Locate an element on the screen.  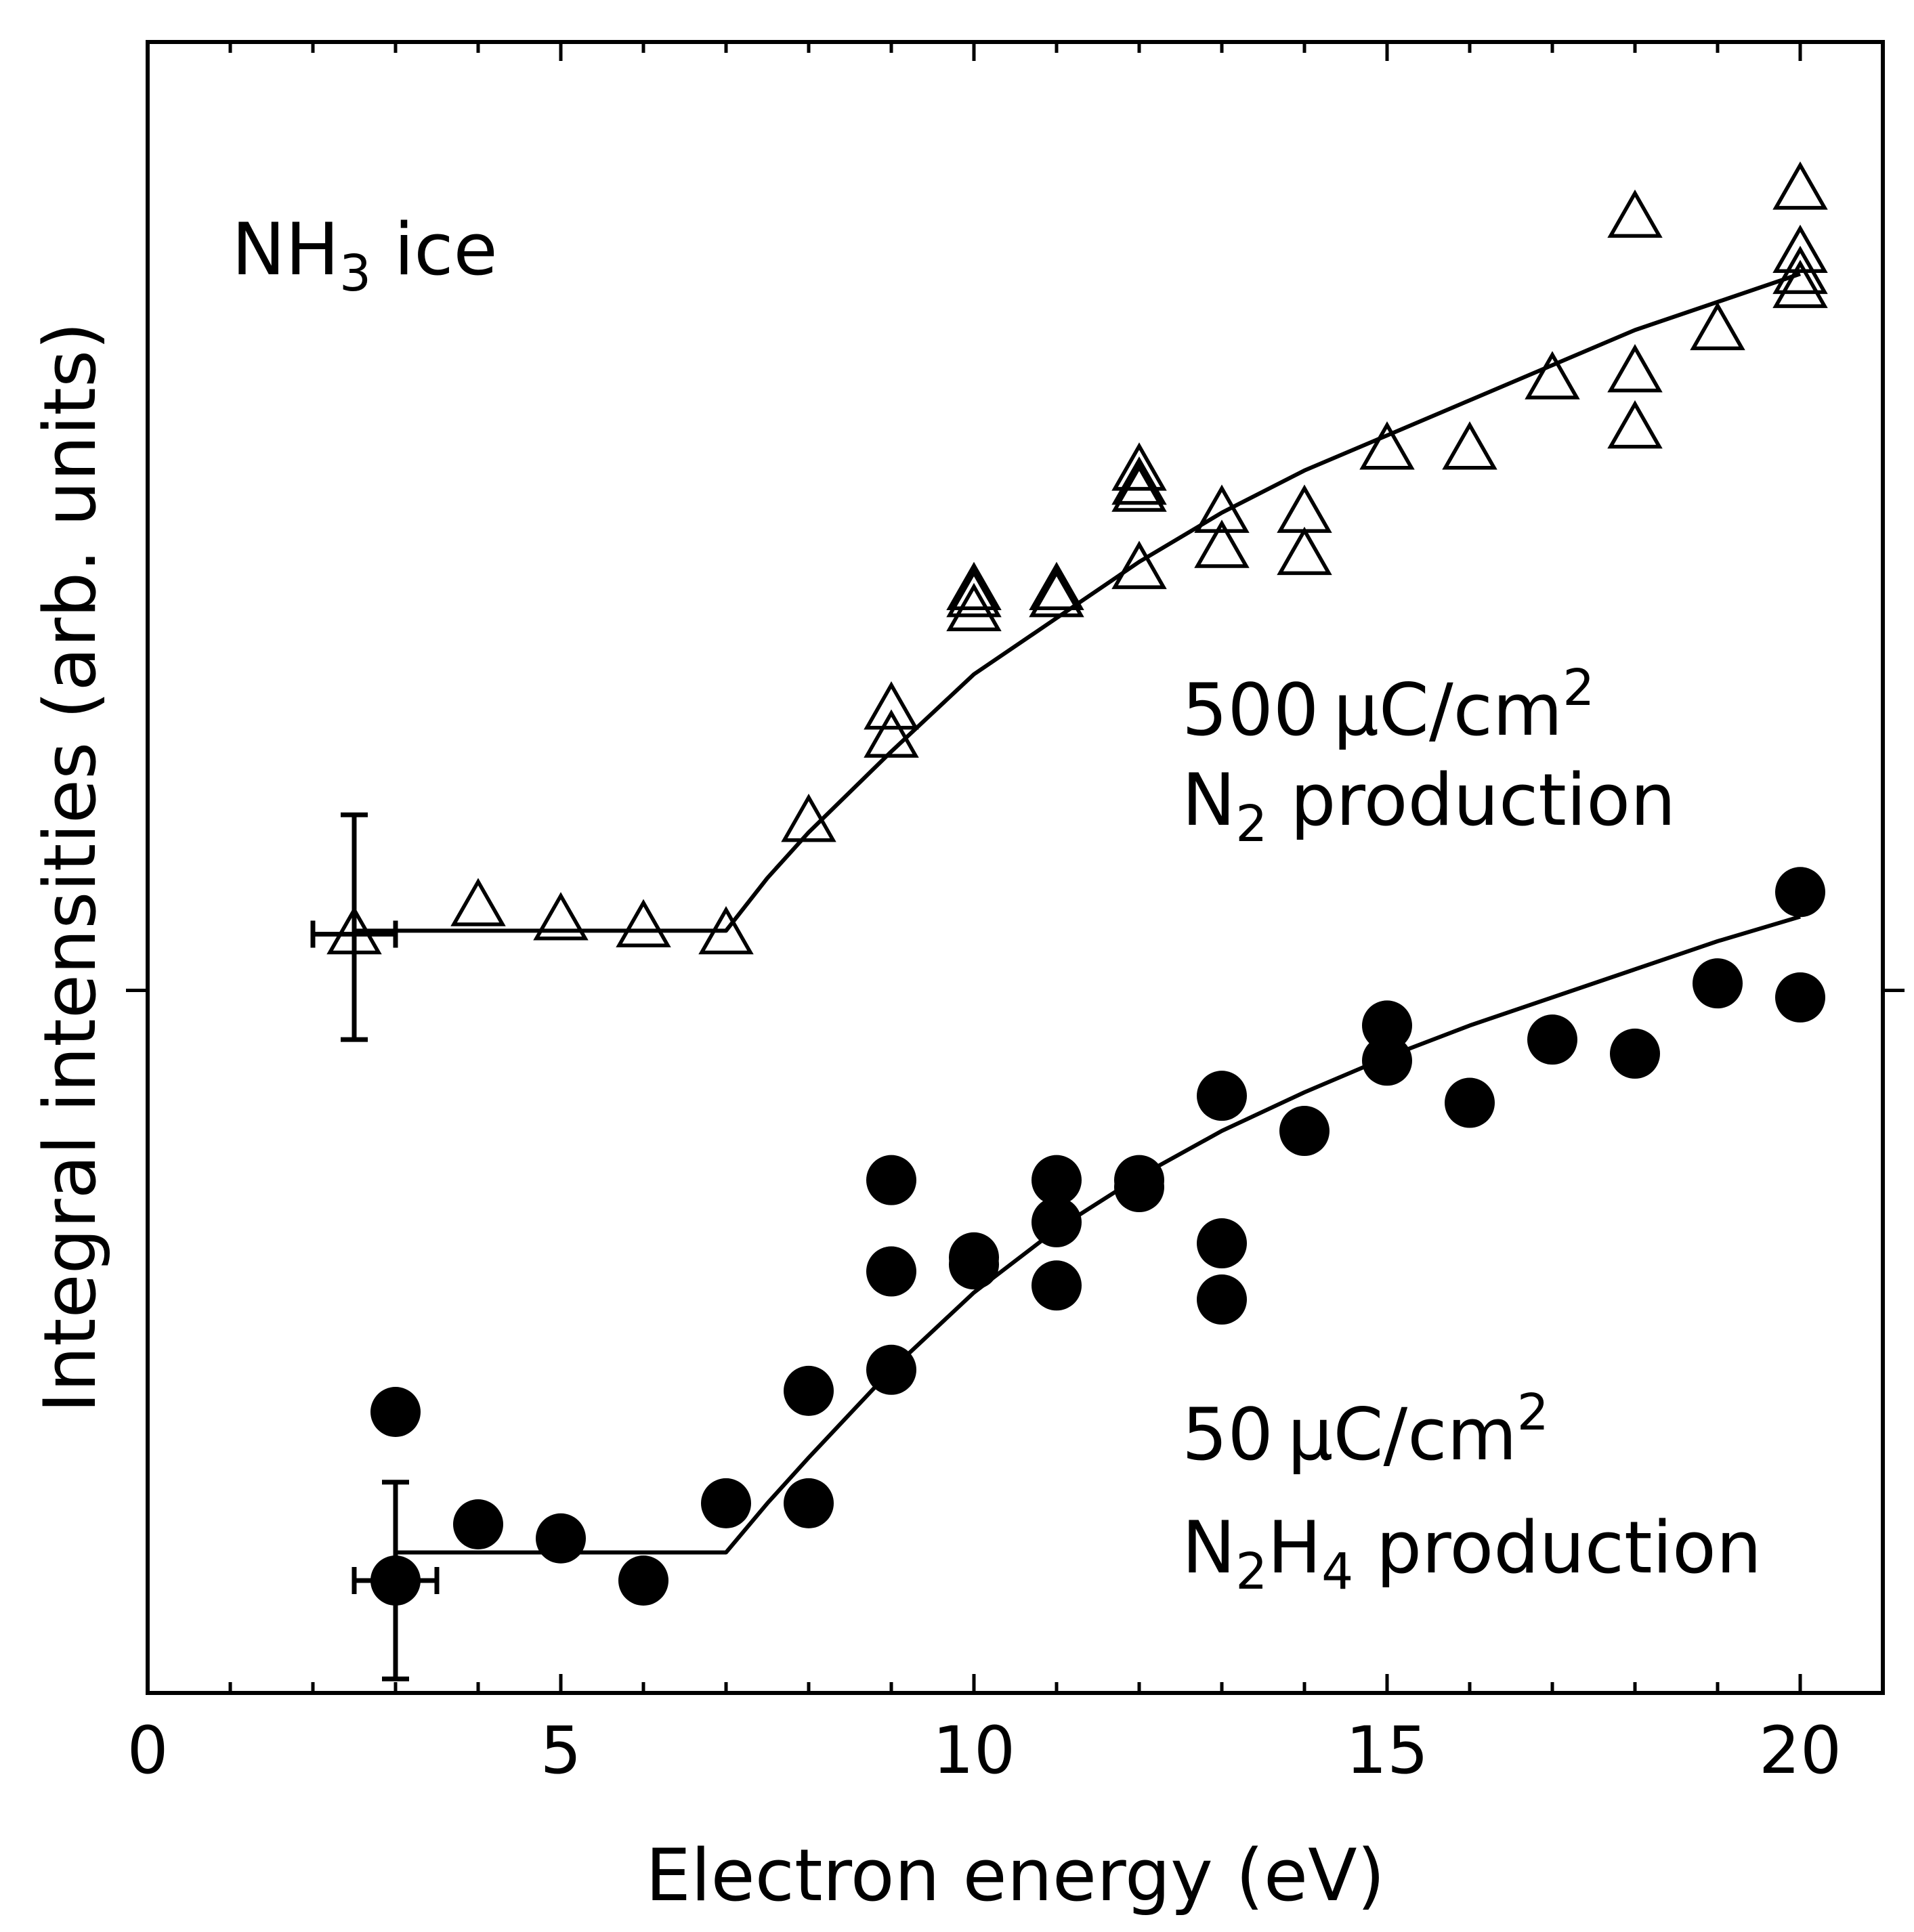
x-tick-label: 0 is located at coordinates (147, 1750).